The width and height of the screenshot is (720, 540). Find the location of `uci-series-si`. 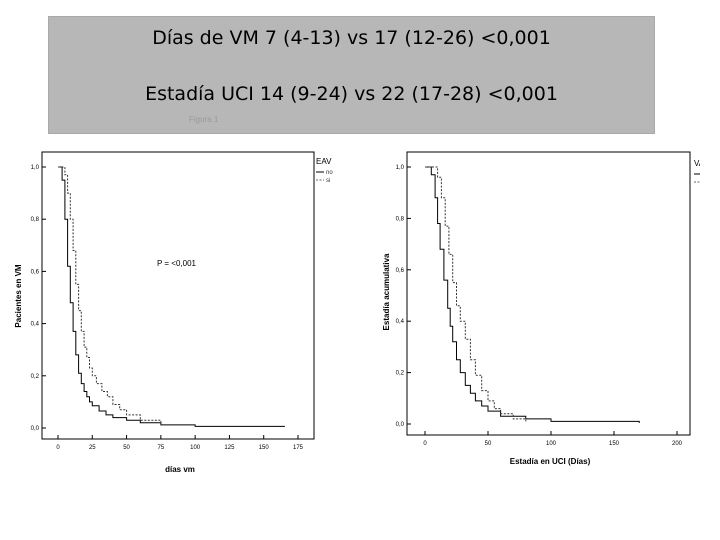

uci-series-si is located at coordinates (476, 294).